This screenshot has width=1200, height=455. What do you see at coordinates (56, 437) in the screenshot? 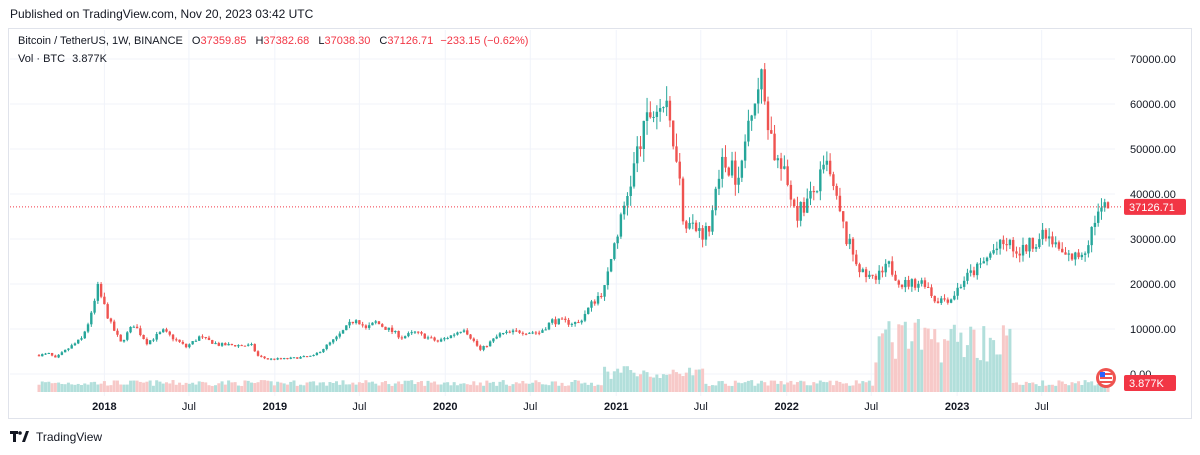
I see `footer-brand: TradingView` at bounding box center [56, 437].